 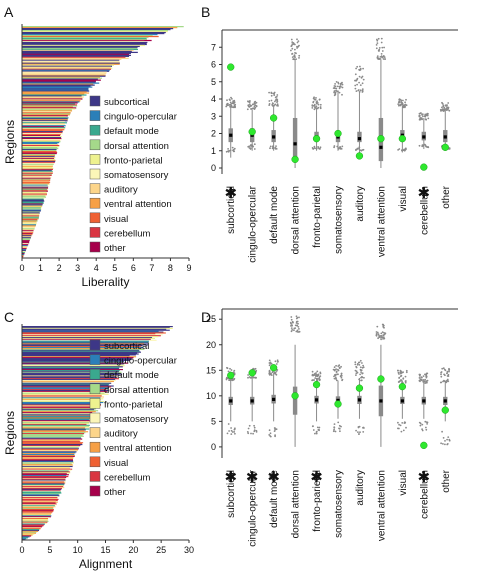 I want to click on x-axis-title: Alignment, so click(x=106, y=564).